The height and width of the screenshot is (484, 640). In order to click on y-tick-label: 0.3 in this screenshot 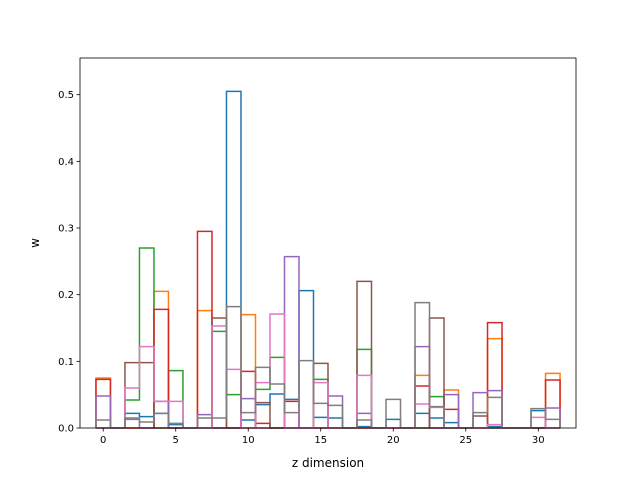, I will do `click(66, 229)`.